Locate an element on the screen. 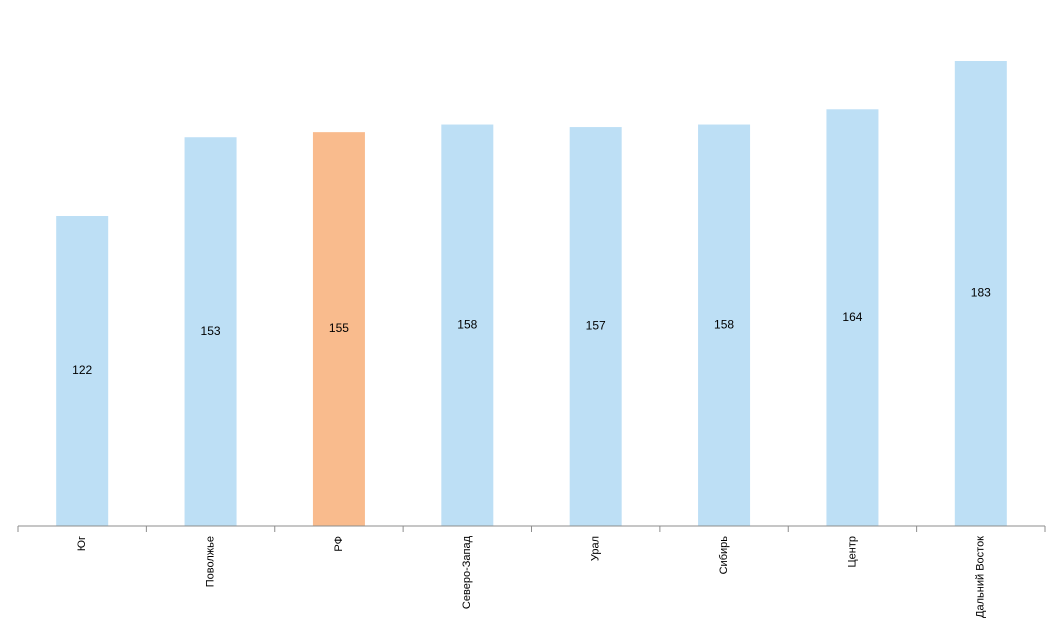 The width and height of the screenshot is (1063, 638). value-label: 164 is located at coordinates (852, 317).